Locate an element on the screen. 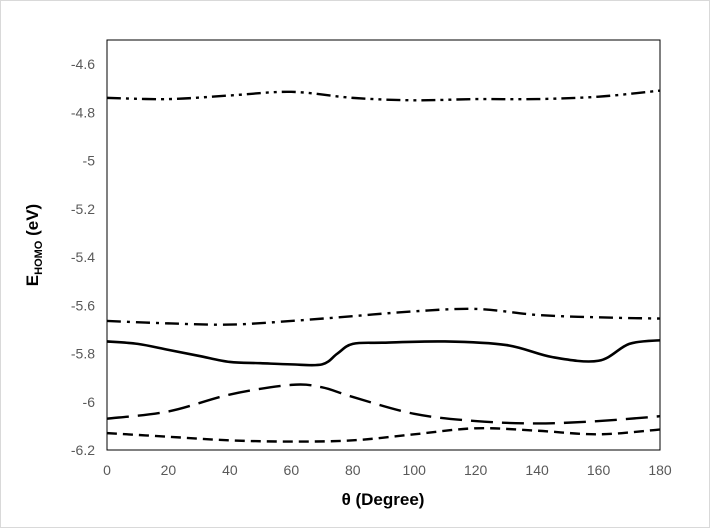 This screenshot has height=528, width=710. y-tick-label: -5 is located at coordinates (89, 161).